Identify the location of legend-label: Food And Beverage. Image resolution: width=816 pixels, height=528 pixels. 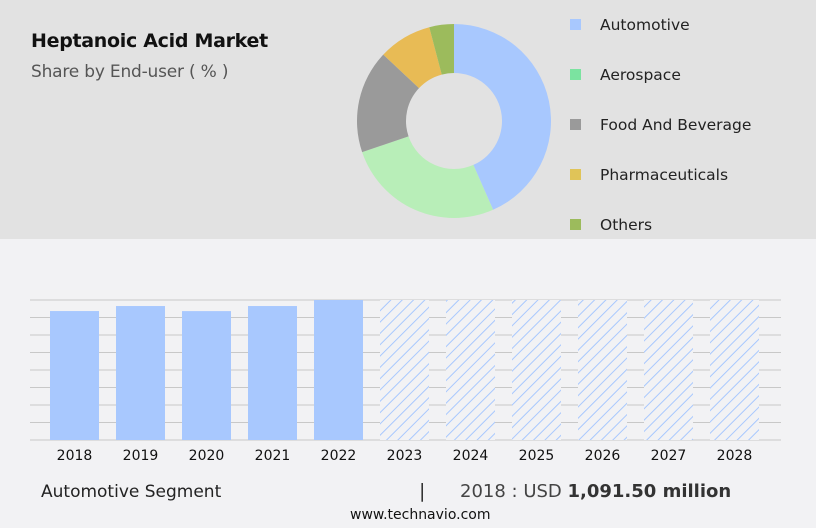
(676, 125).